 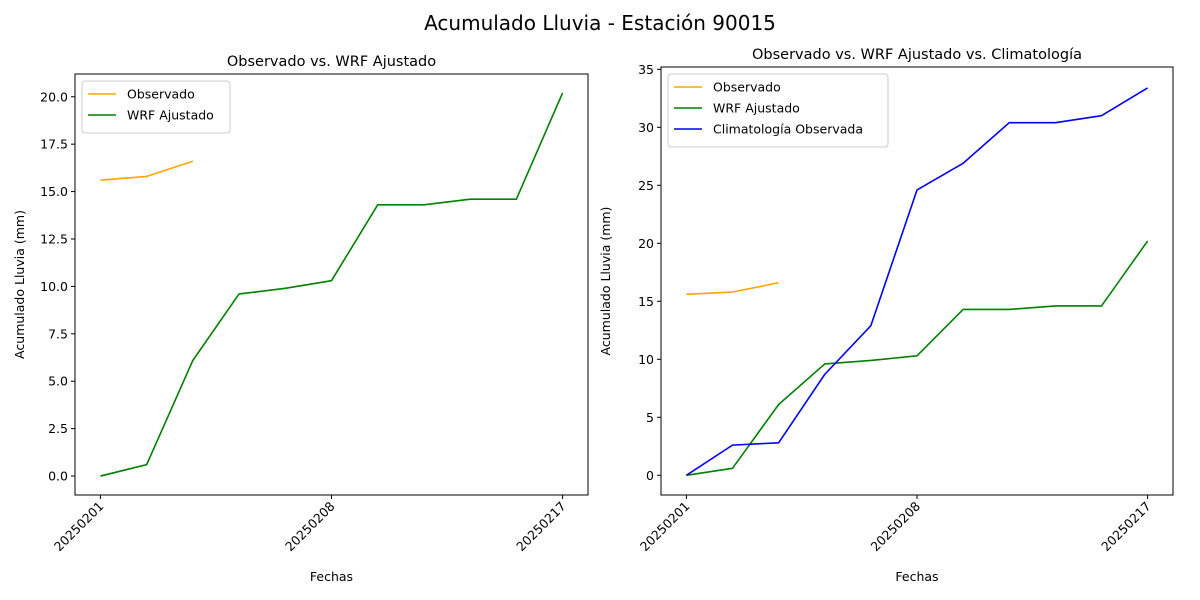 I want to click on y-tick-label: 15.0, so click(x=54, y=191).